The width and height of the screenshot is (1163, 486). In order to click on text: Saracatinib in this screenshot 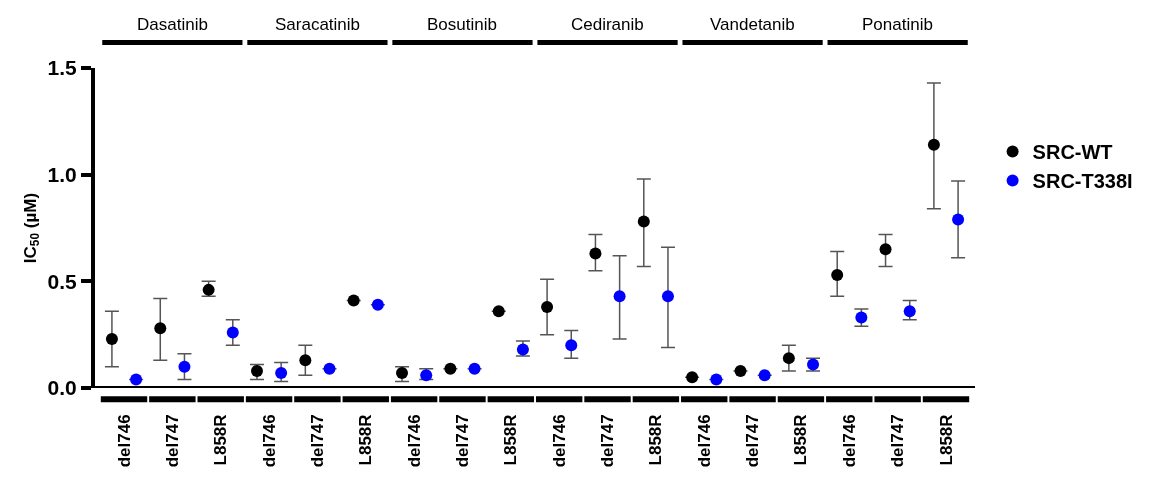, I will do `click(318, 24)`.